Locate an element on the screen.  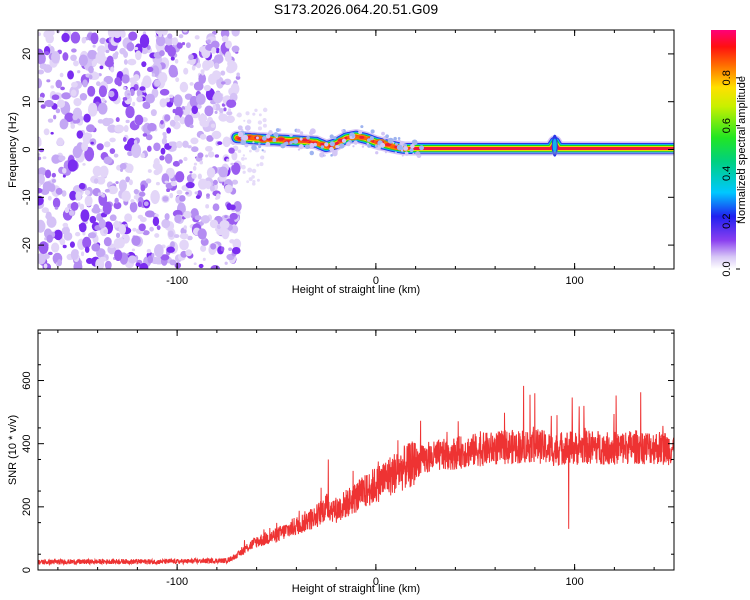
figure-title: S173.2026.064.20.51.G09 is located at coordinates (356, 9).